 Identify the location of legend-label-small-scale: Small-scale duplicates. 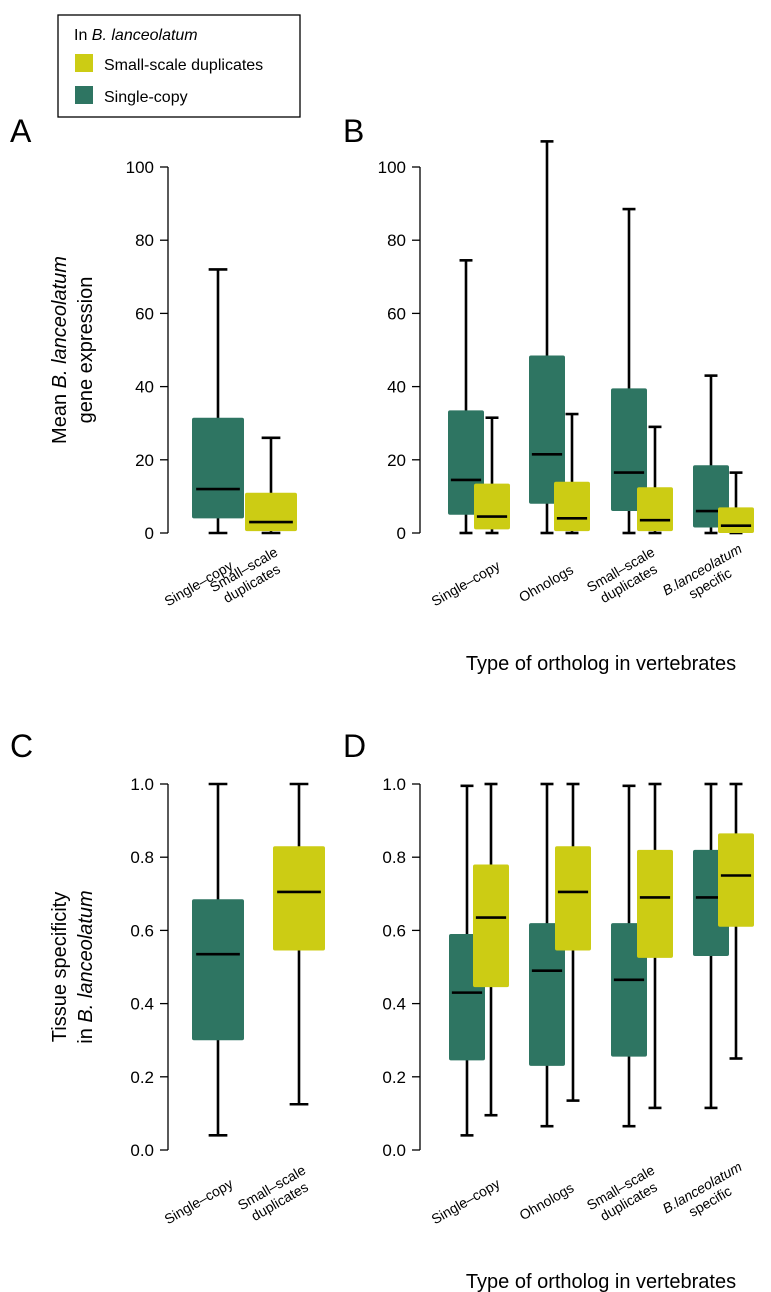
(183, 65).